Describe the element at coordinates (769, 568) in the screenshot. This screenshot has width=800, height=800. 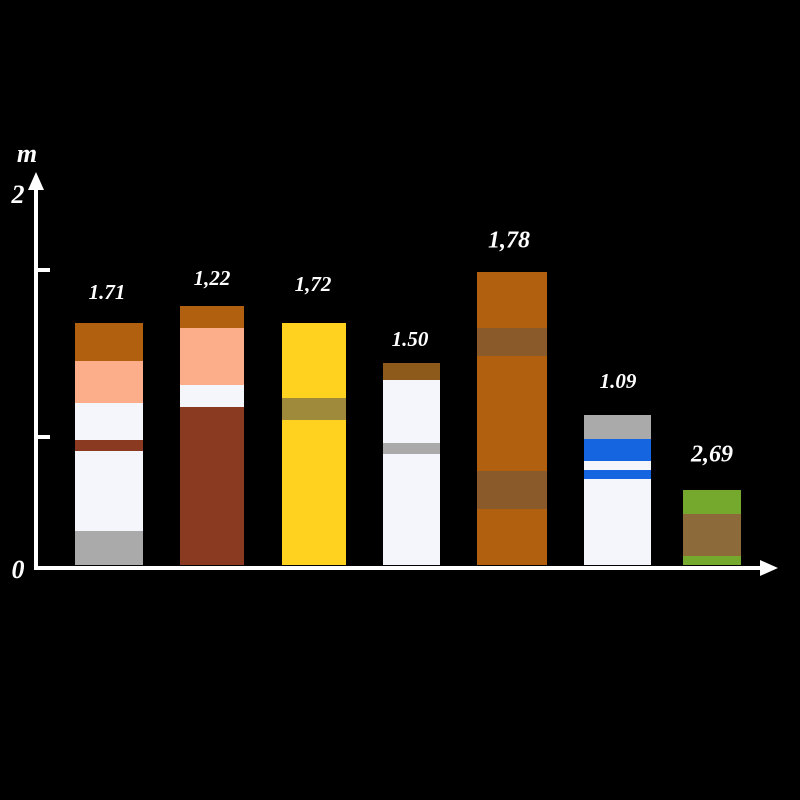
I see `x-axis-arrow` at that location.